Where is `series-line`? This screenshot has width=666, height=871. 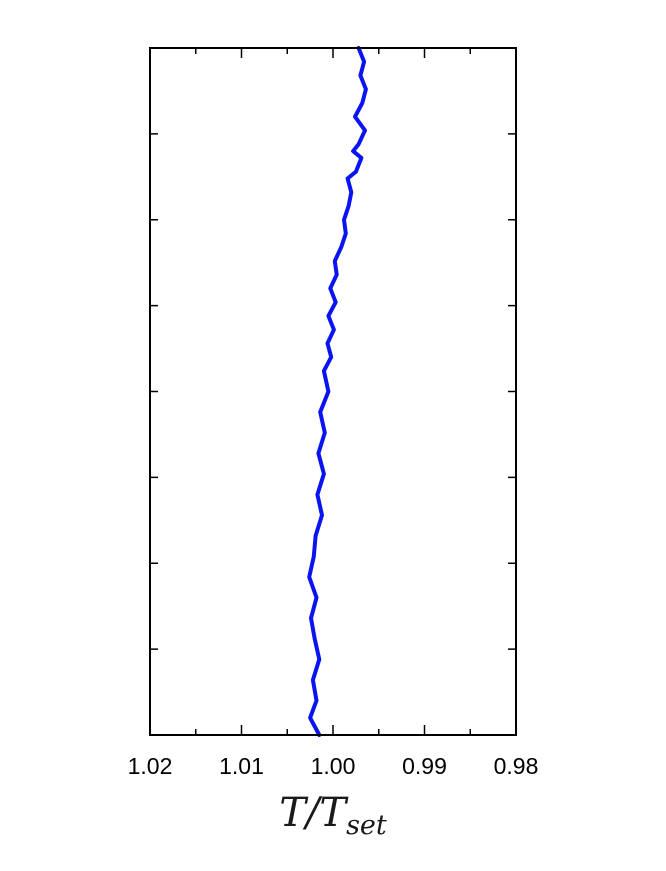
series-line is located at coordinates (337, 391).